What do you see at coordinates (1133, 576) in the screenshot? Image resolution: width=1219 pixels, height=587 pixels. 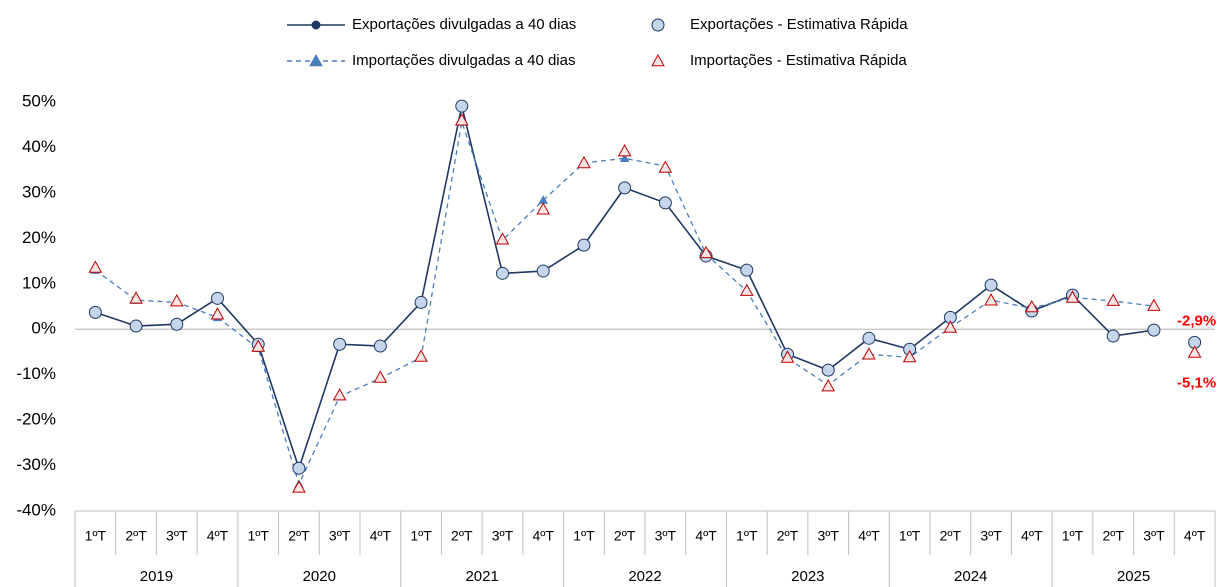 I see `x-group-label: 2025` at bounding box center [1133, 576].